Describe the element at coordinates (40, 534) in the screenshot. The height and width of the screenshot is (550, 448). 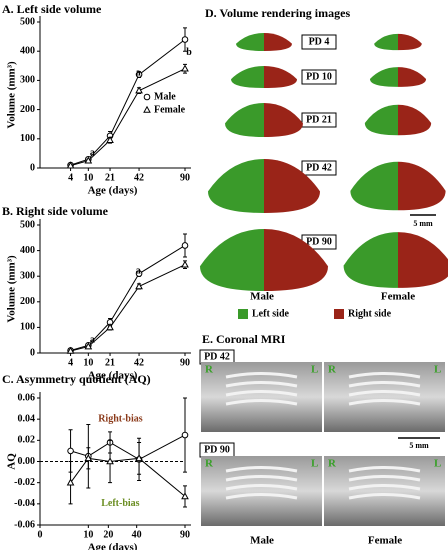
I see `x-tick-label: 0` at that location.